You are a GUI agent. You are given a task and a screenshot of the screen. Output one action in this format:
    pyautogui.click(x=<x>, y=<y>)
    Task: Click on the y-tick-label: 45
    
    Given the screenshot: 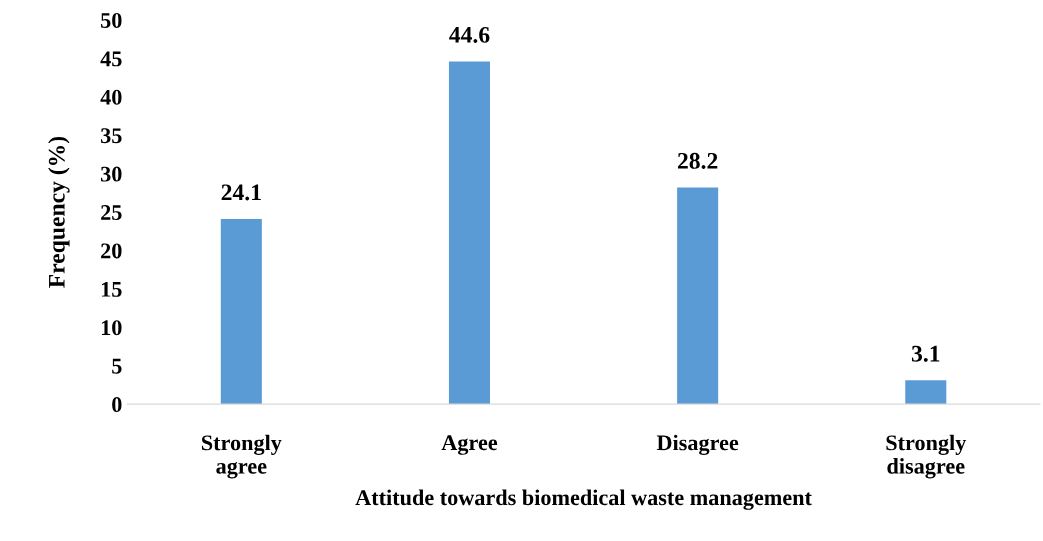 What is the action you would take?
    pyautogui.click(x=111, y=59)
    